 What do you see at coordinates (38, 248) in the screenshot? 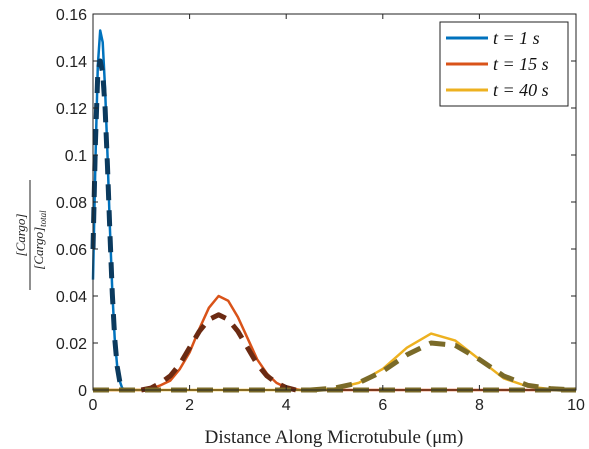
I see `y-axis-label-denominator-main: [Cargo]` at bounding box center [38, 248].